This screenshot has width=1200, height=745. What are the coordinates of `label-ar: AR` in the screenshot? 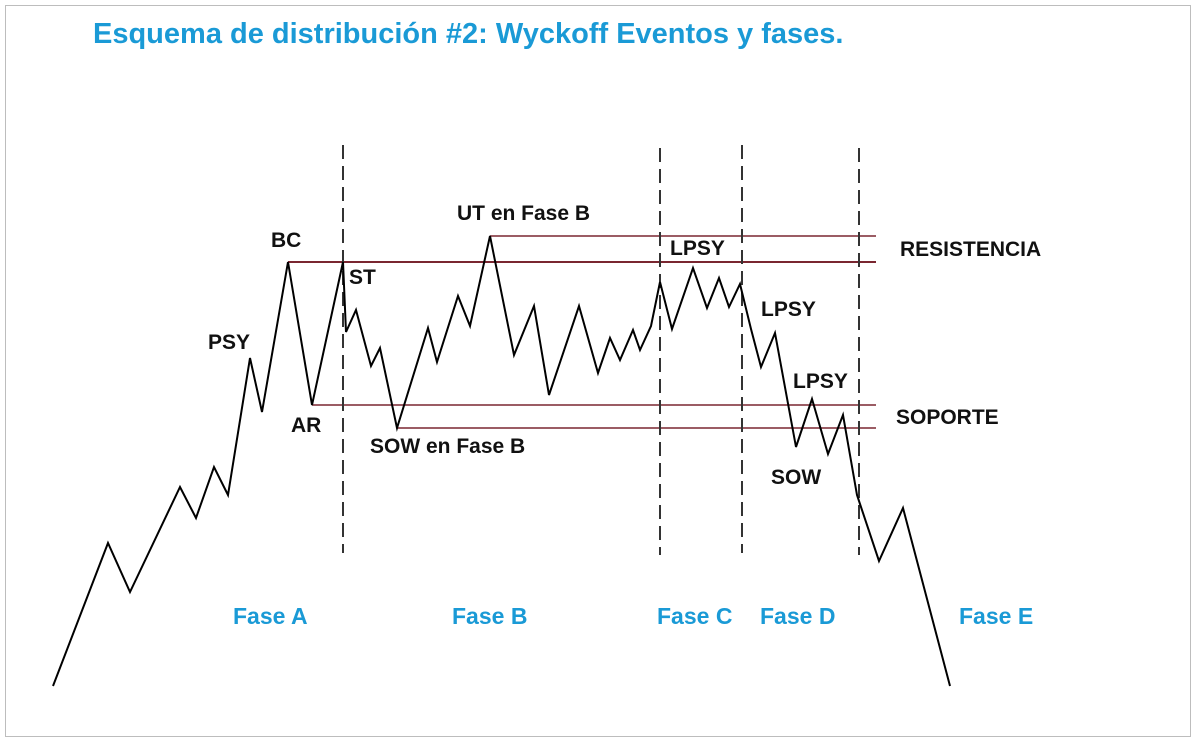 It's located at (306, 425).